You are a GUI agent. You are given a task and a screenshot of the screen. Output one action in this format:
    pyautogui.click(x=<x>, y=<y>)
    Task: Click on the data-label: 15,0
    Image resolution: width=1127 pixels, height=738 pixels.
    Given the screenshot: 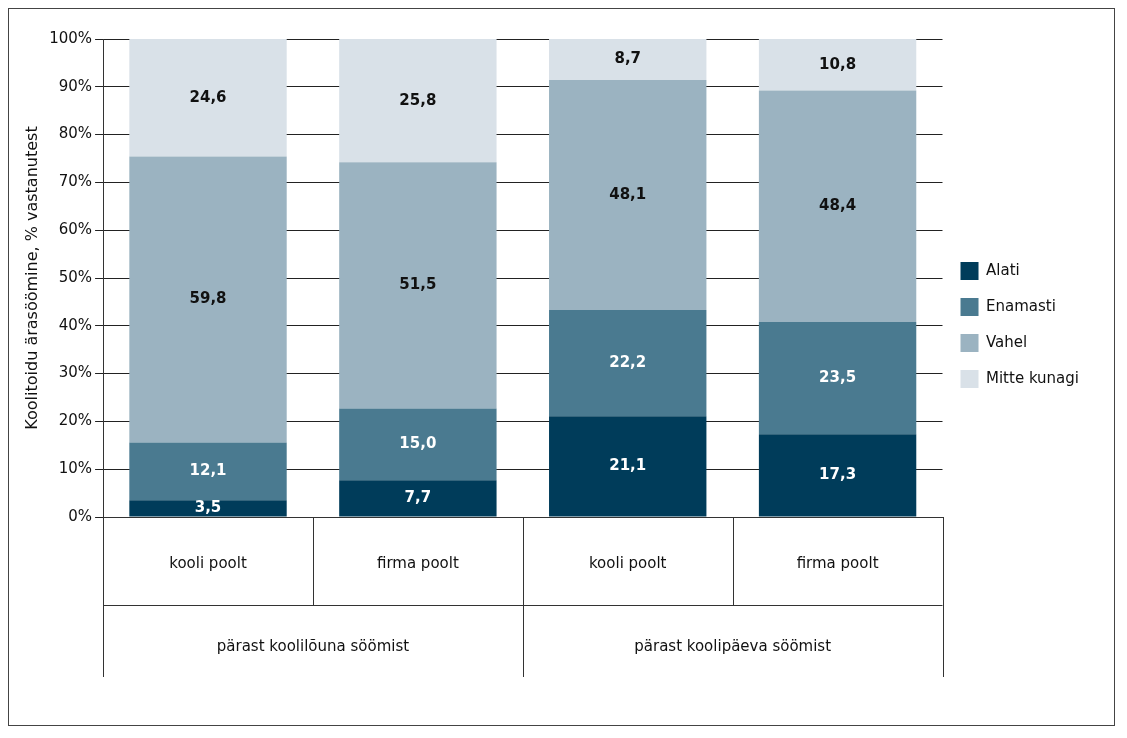 What is the action you would take?
    pyautogui.click(x=418, y=443)
    